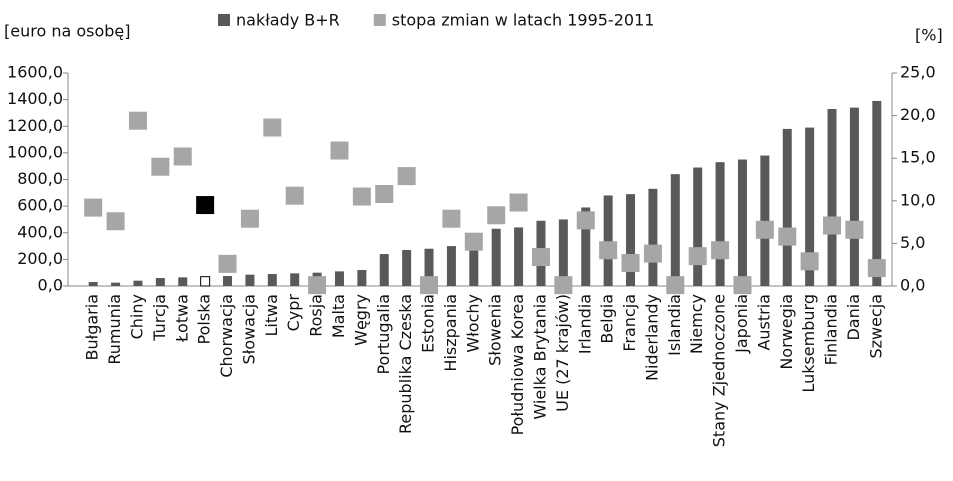 This screenshot has height=481, width=953. Describe the element at coordinates (629, 323) in the screenshot. I see `x-tick-label: Francja` at that location.